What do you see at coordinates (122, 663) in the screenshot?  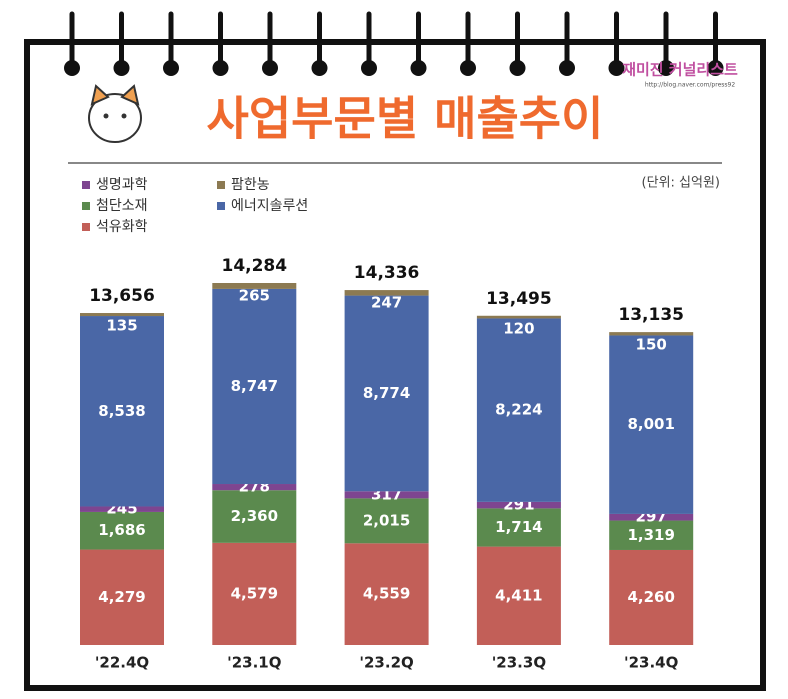 I see `x-tick-label: '22.4Q` at bounding box center [122, 663].